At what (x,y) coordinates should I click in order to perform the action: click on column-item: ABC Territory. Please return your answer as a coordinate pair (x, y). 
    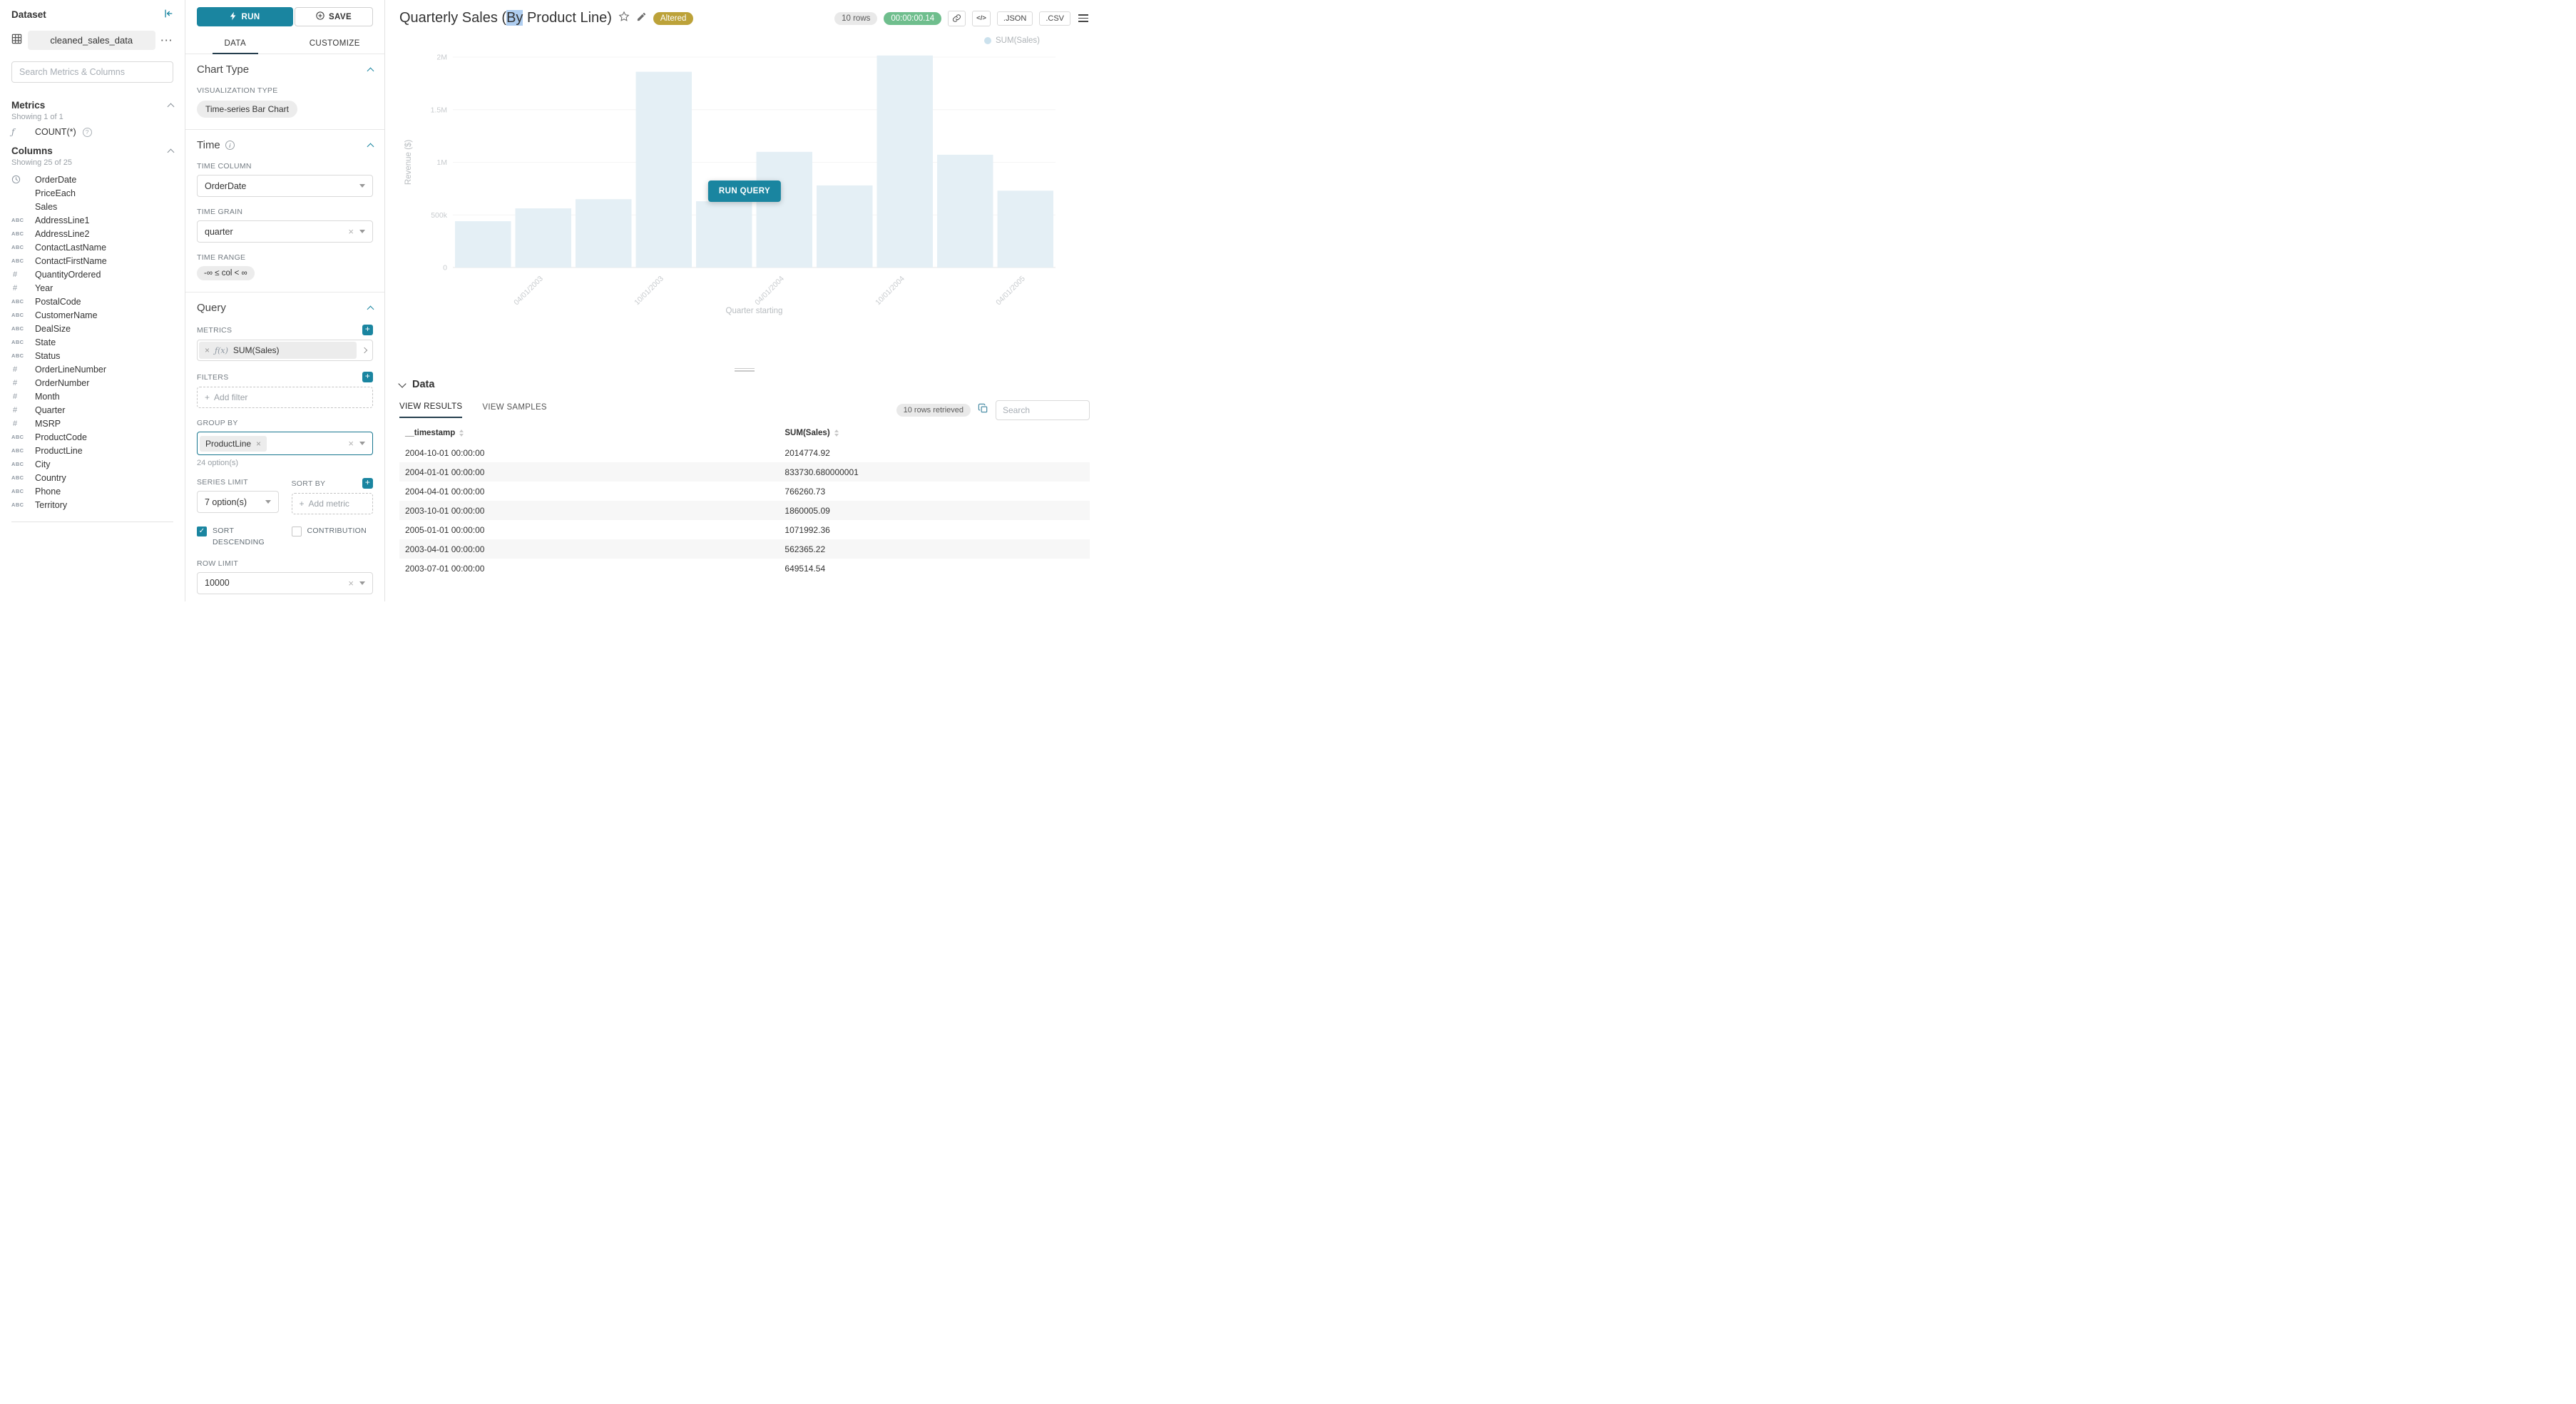
    Looking at the image, I should click on (39, 504).